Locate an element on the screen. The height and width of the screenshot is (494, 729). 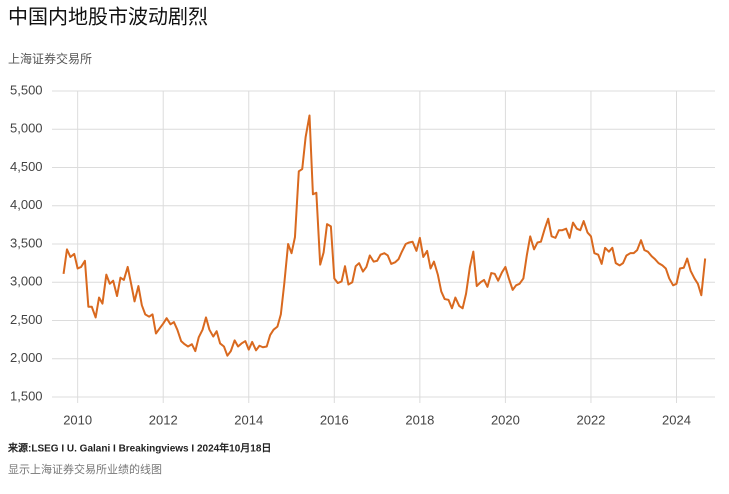
y-tick-label: 5,000 is located at coordinates (26, 128).